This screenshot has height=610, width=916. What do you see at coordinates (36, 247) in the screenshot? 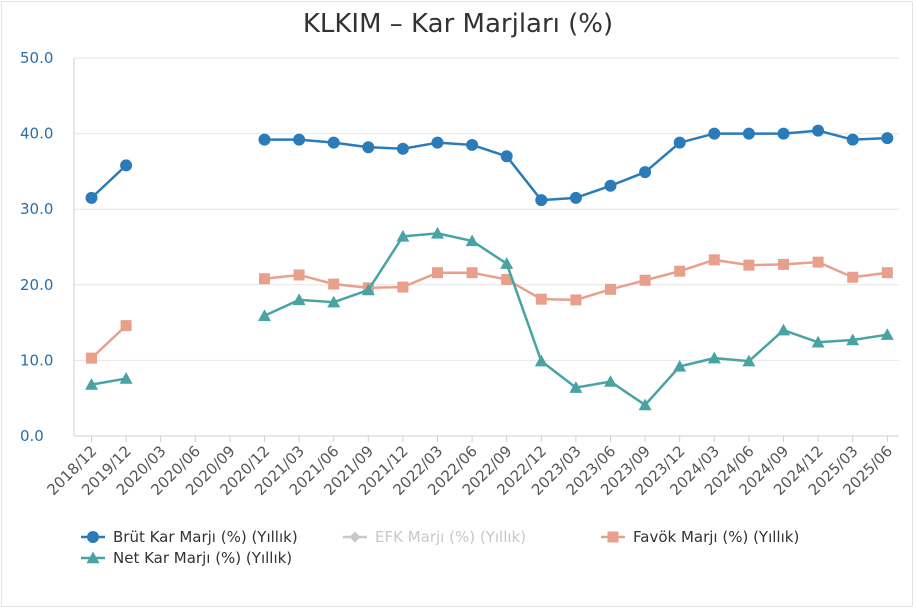
I see `y-axis: 0.0 10.0 20.0 30.0 40.0 50.0` at bounding box center [36, 247].